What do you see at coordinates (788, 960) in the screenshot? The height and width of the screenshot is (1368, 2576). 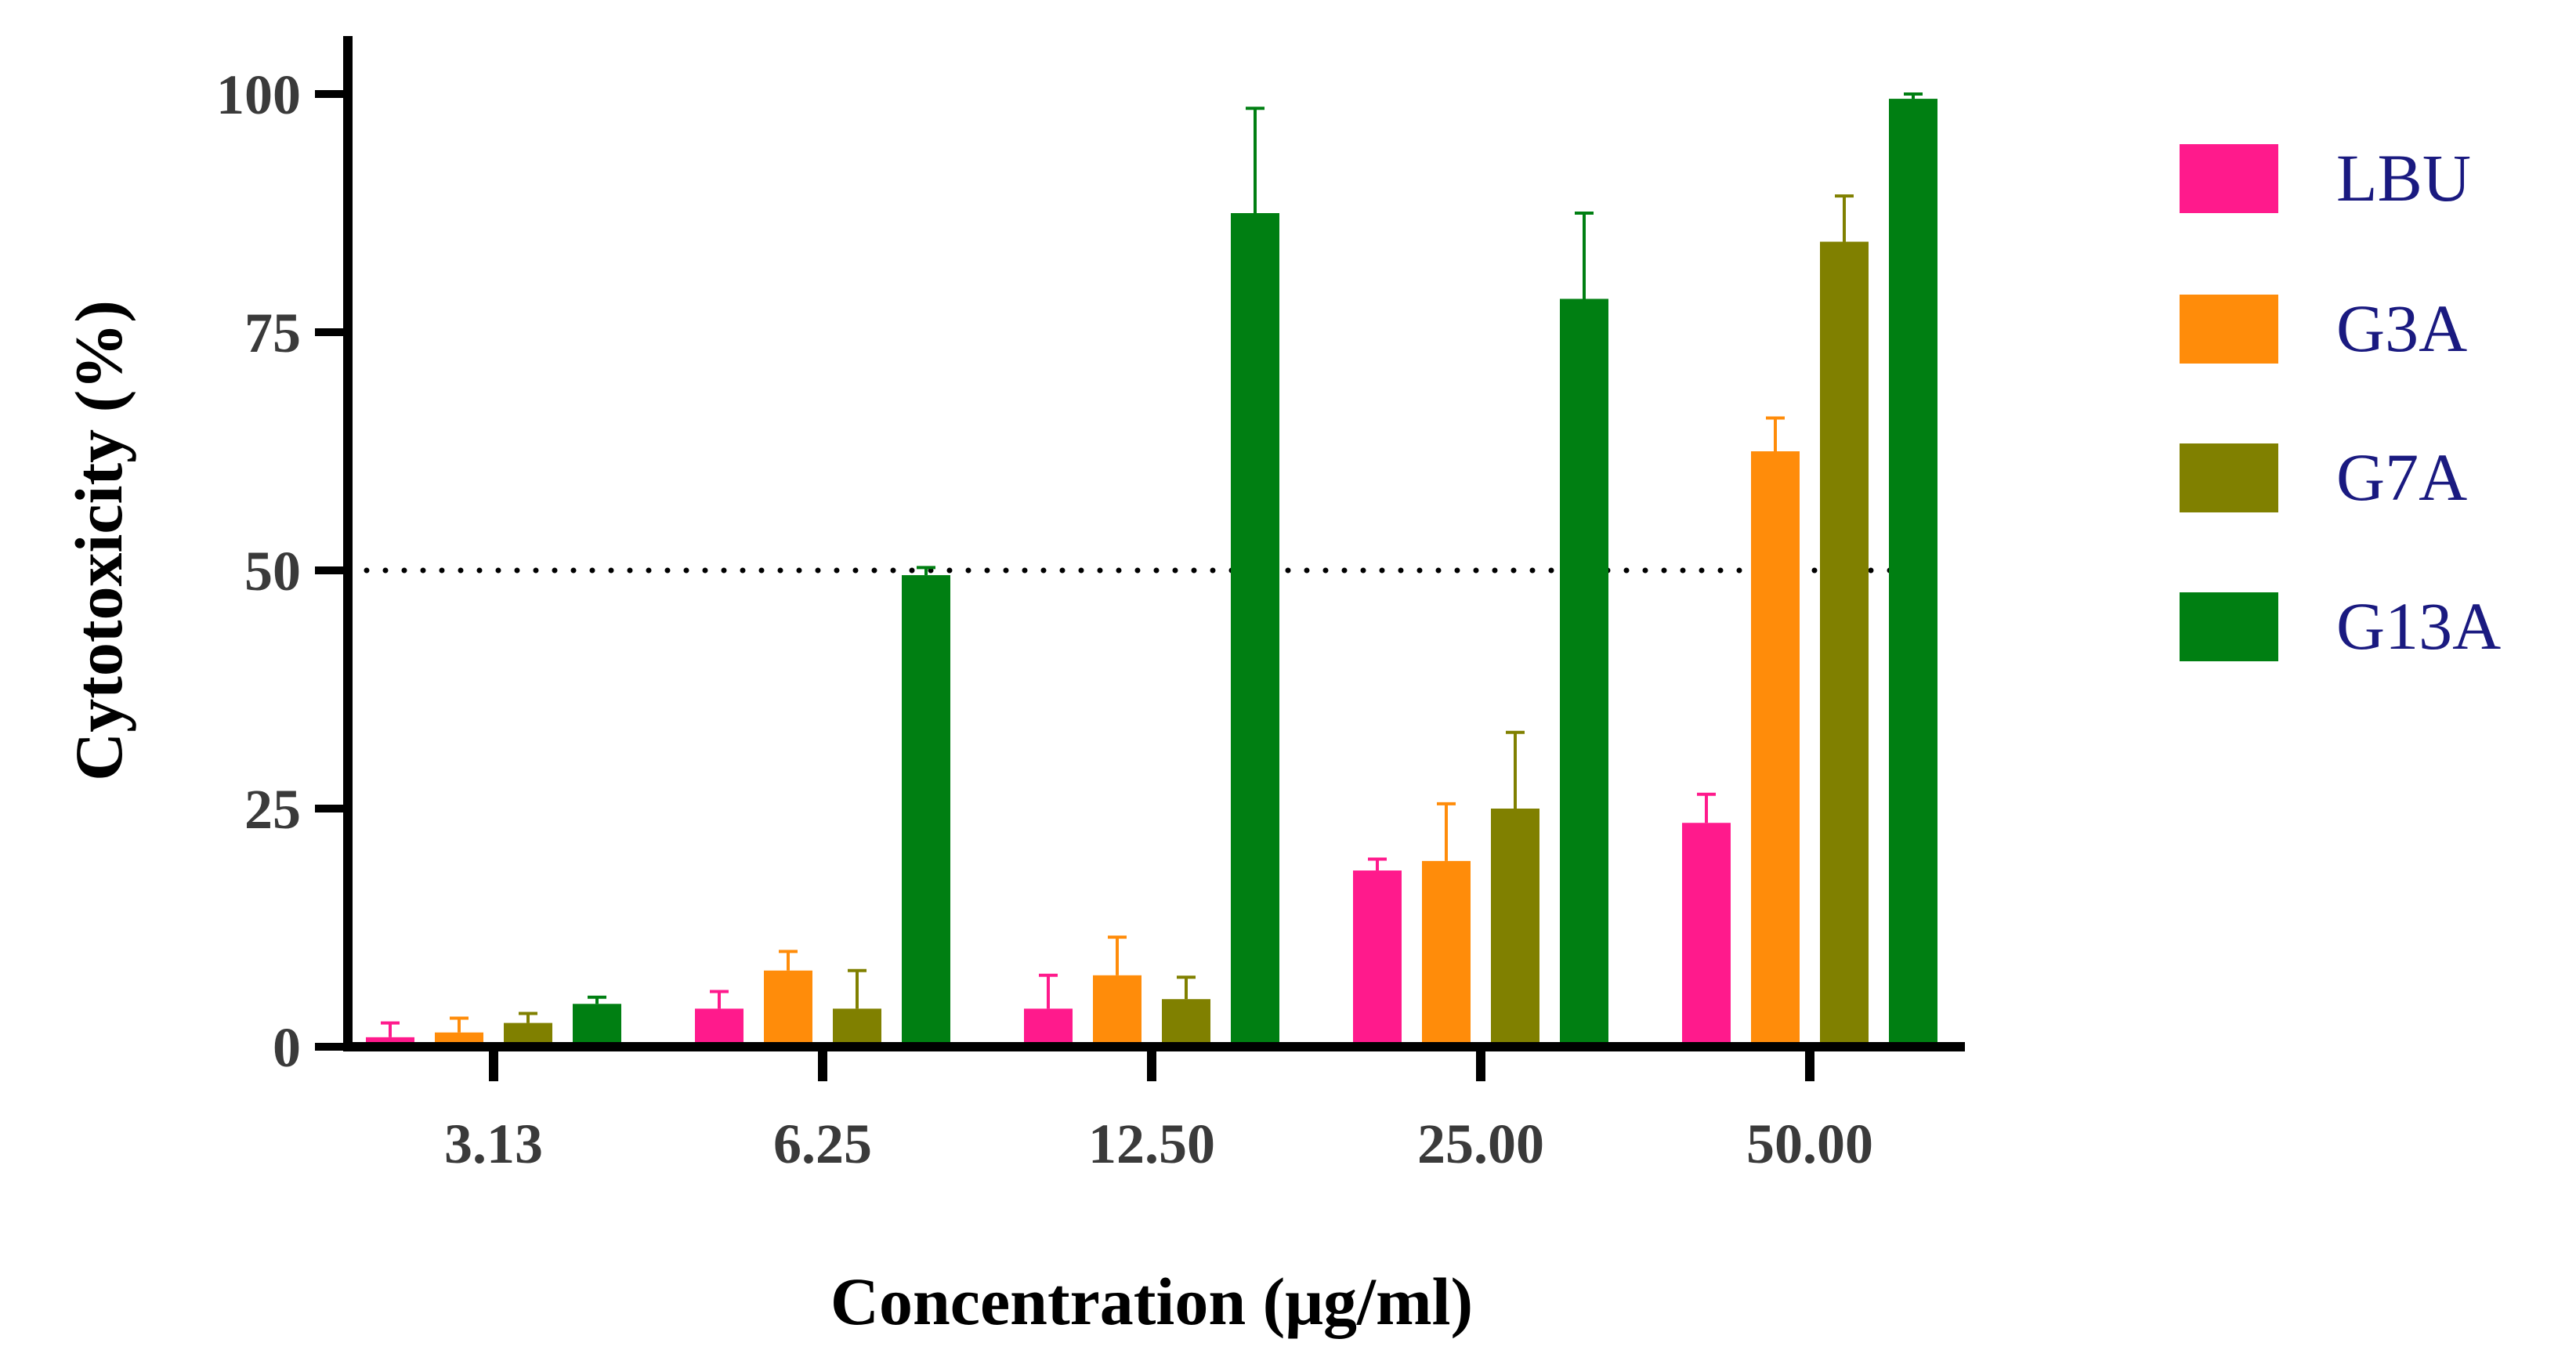 I see `error-bar-g3a-6.25` at bounding box center [788, 960].